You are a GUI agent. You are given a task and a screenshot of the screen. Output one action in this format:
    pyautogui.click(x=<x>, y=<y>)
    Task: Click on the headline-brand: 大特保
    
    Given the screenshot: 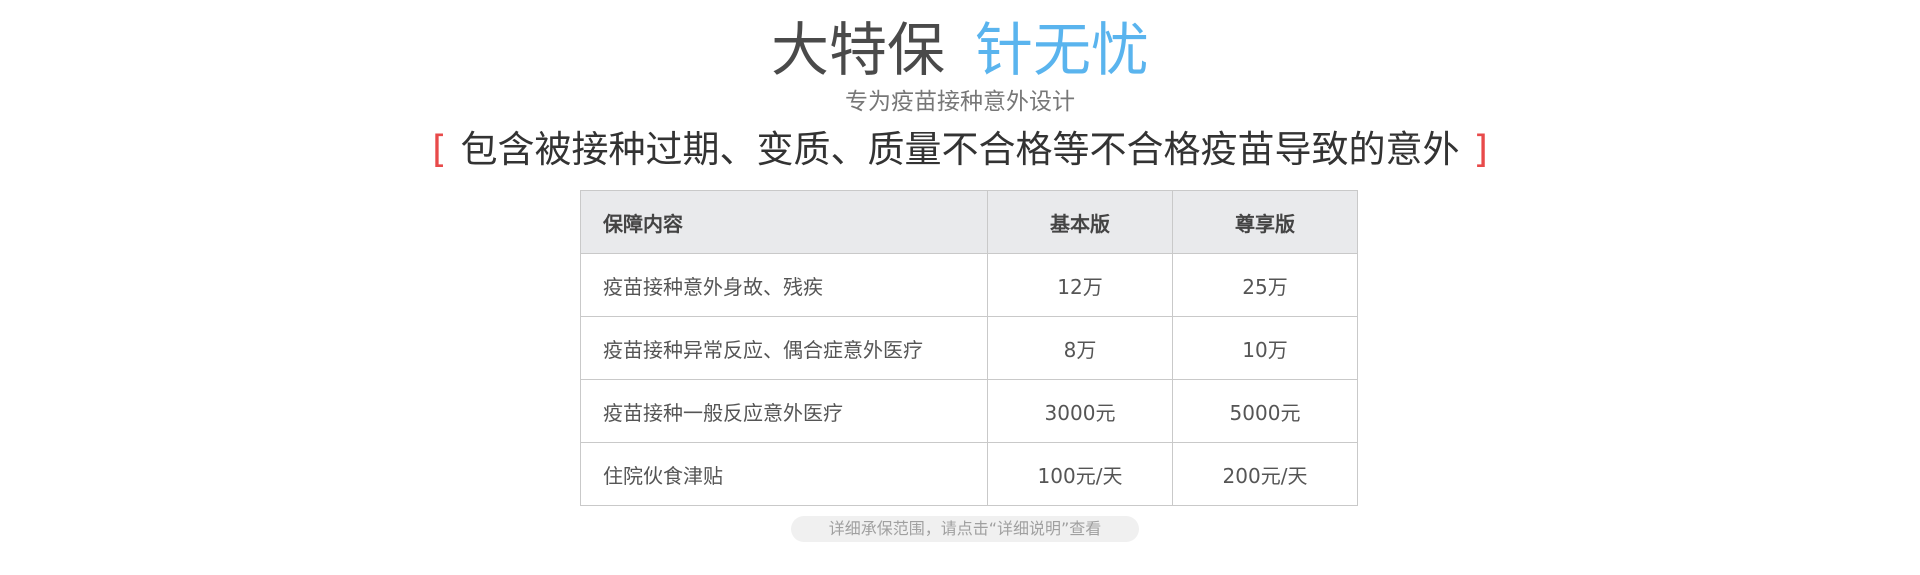 What is the action you would take?
    pyautogui.click(x=857, y=50)
    